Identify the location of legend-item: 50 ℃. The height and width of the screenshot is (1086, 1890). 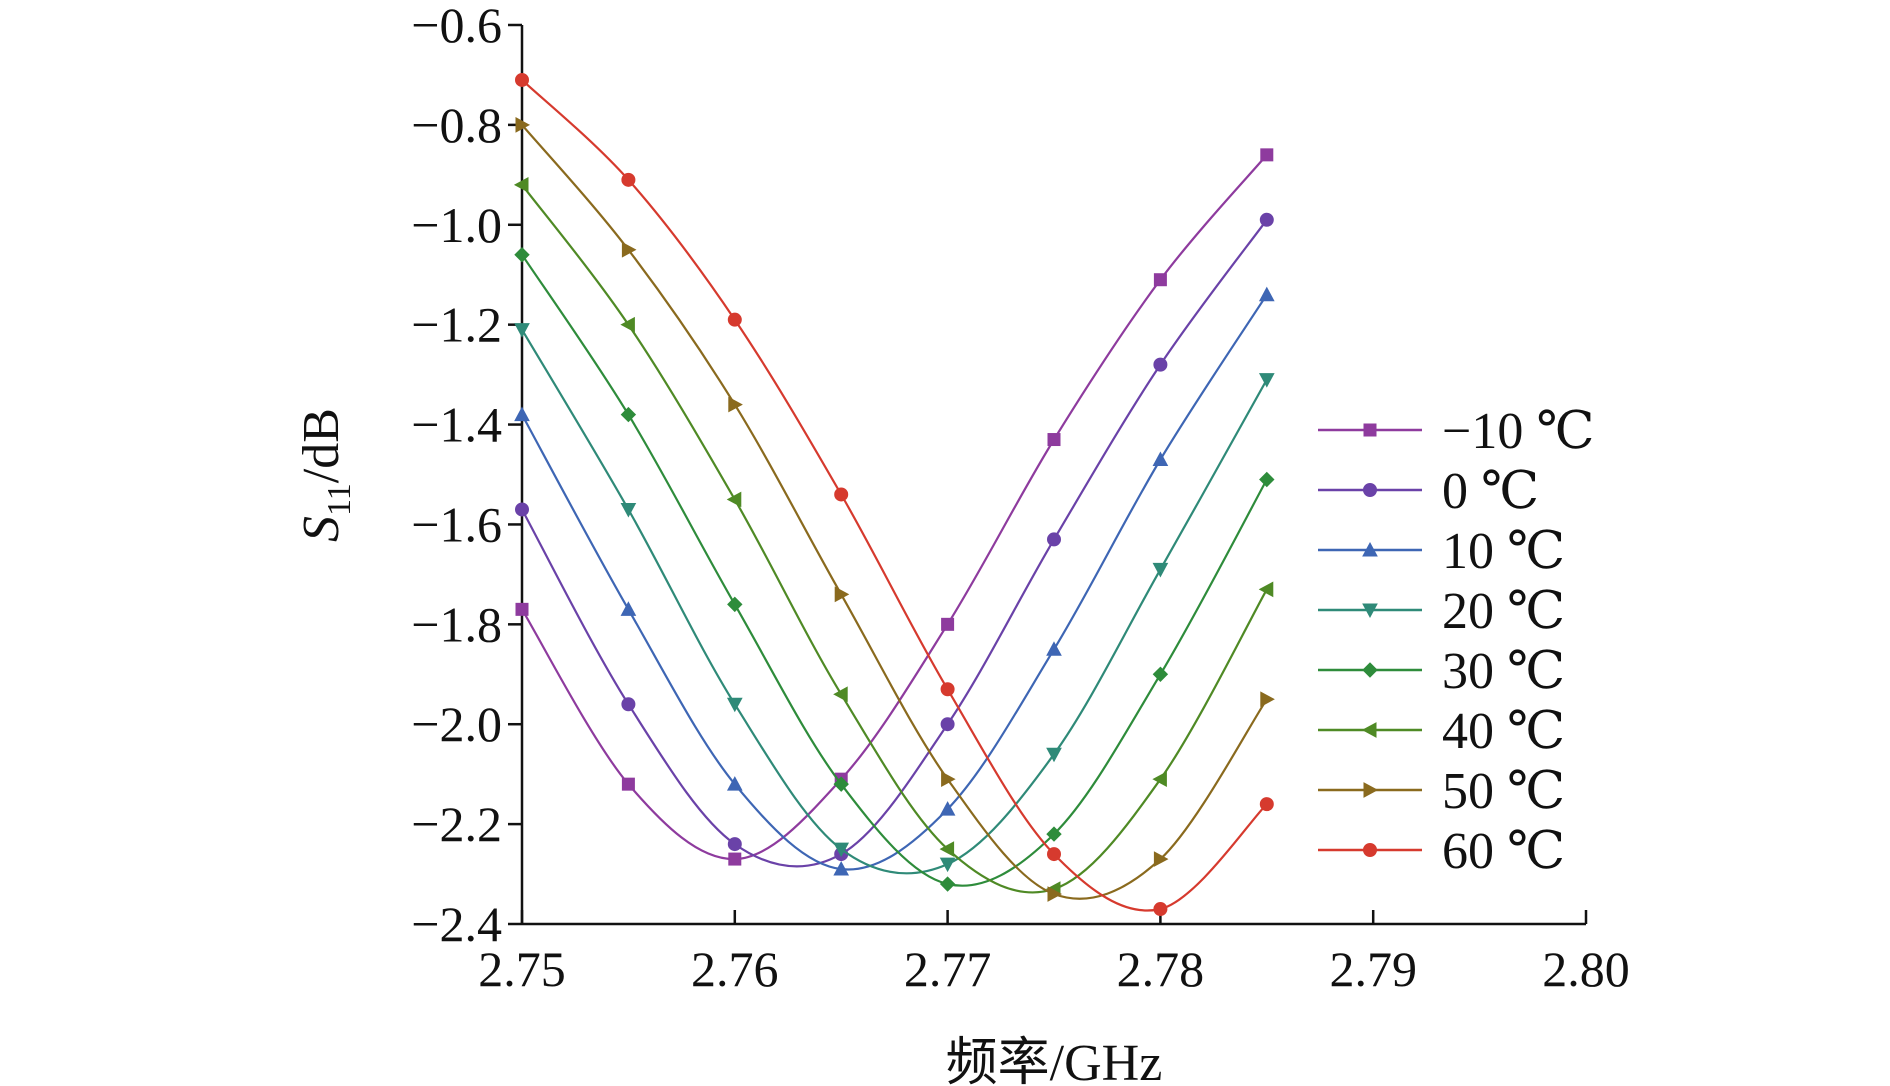
(1441, 791).